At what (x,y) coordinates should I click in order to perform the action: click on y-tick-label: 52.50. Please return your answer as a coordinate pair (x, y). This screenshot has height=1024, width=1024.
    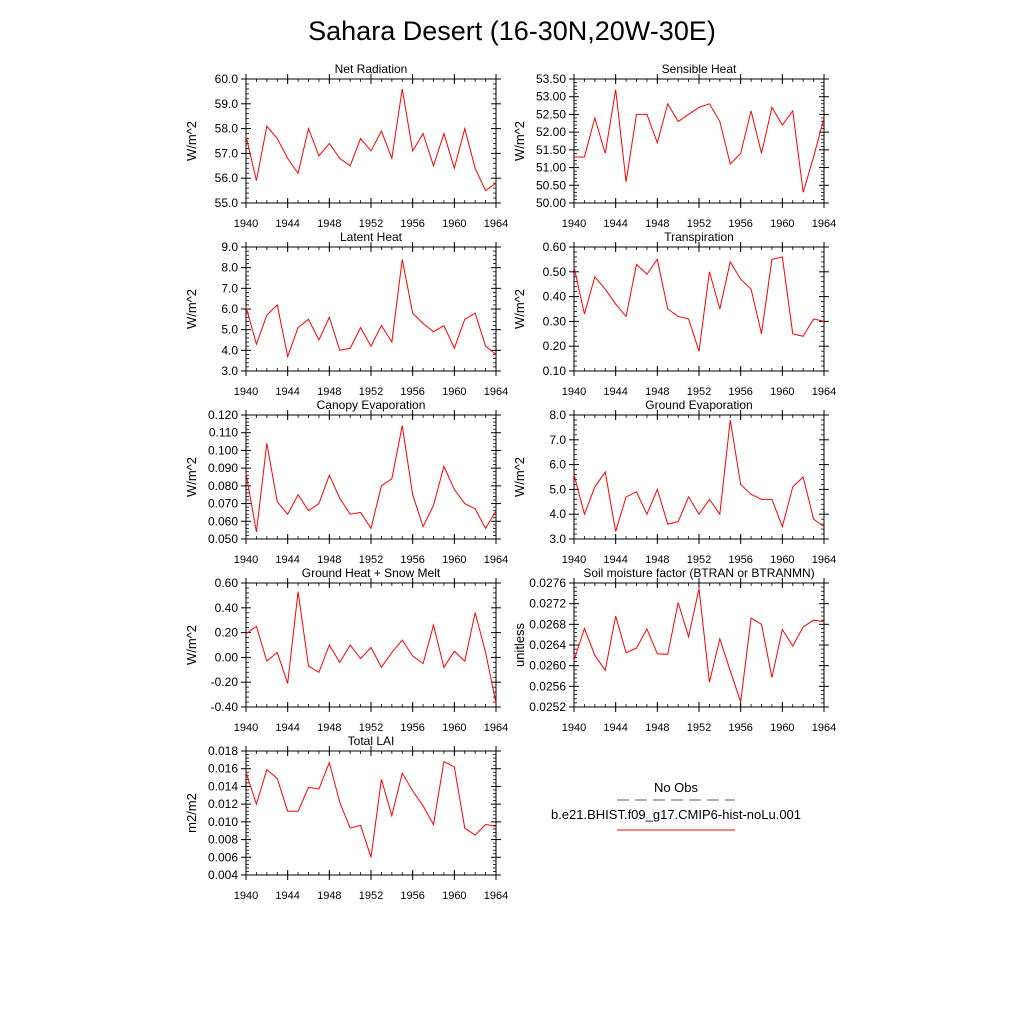
    Looking at the image, I should click on (551, 114).